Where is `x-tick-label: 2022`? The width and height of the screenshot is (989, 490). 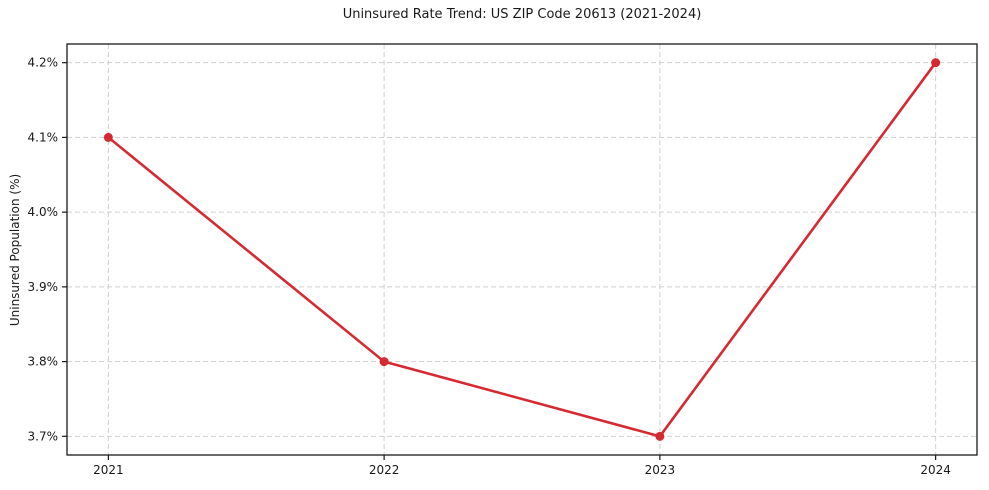
x-tick-label: 2022 is located at coordinates (384, 470).